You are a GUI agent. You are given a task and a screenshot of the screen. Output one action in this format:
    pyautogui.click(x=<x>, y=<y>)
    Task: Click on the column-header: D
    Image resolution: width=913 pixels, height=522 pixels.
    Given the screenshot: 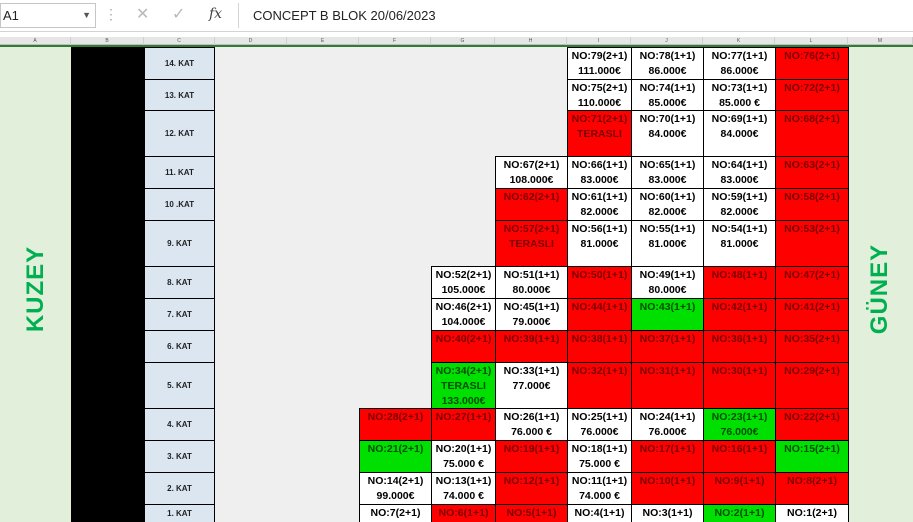 What is the action you would take?
    pyautogui.click(x=251, y=41)
    